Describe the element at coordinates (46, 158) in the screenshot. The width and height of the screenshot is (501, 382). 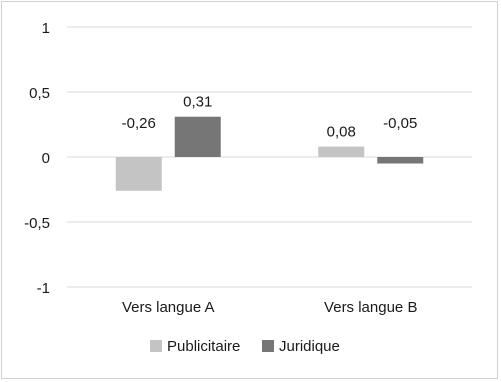
I see `y-tick-label: 0` at that location.